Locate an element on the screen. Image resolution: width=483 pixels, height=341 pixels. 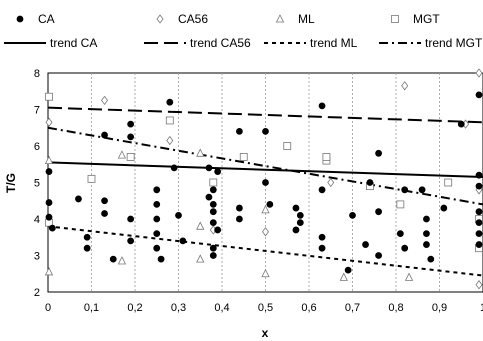
y-tick-label: 7 is located at coordinates (37, 111).